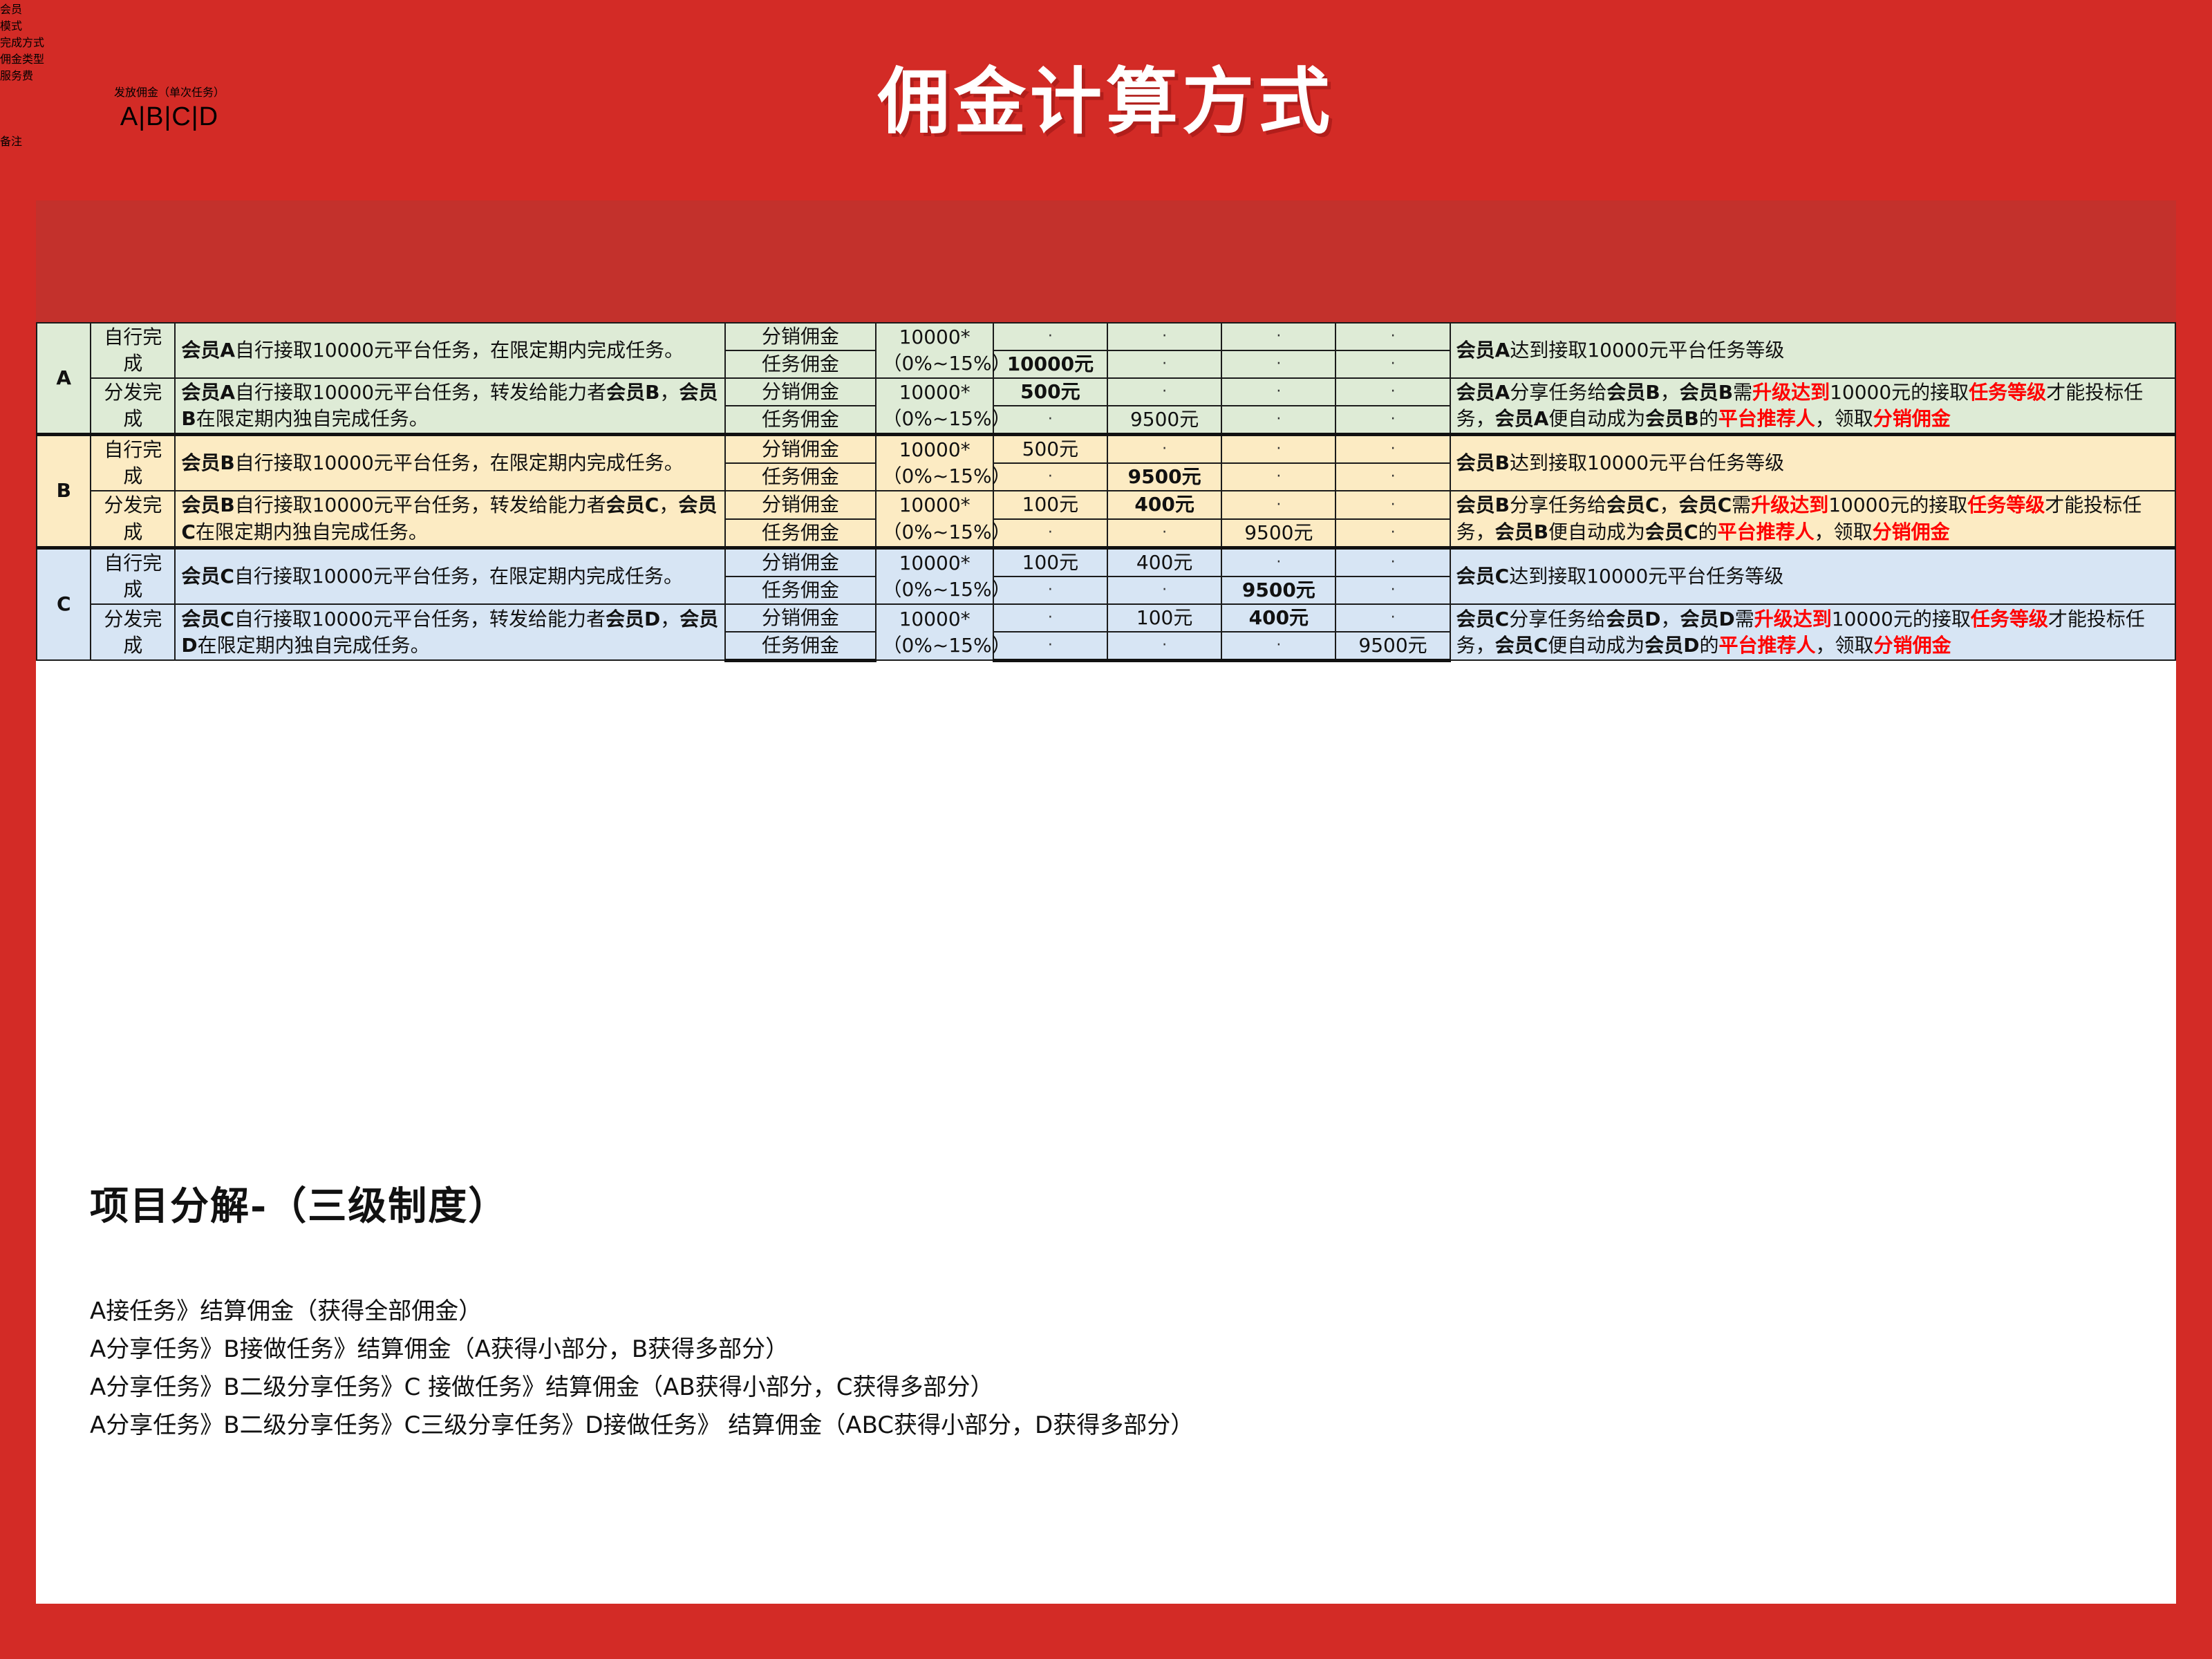 The height and width of the screenshot is (1659, 2212). I want to click on text-run: 达到接取10000元平台任务等级, so click(1647, 463).